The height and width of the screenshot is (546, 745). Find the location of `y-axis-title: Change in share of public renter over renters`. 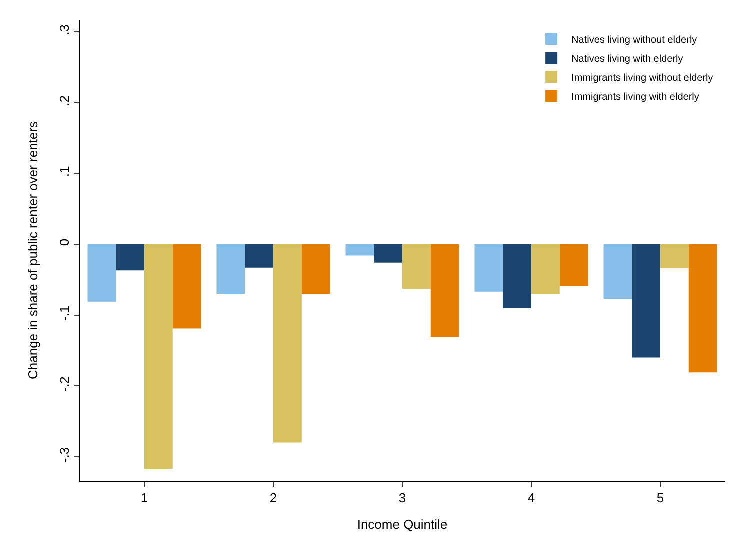

y-axis-title: Change in share of public renter over renters is located at coordinates (33, 250).